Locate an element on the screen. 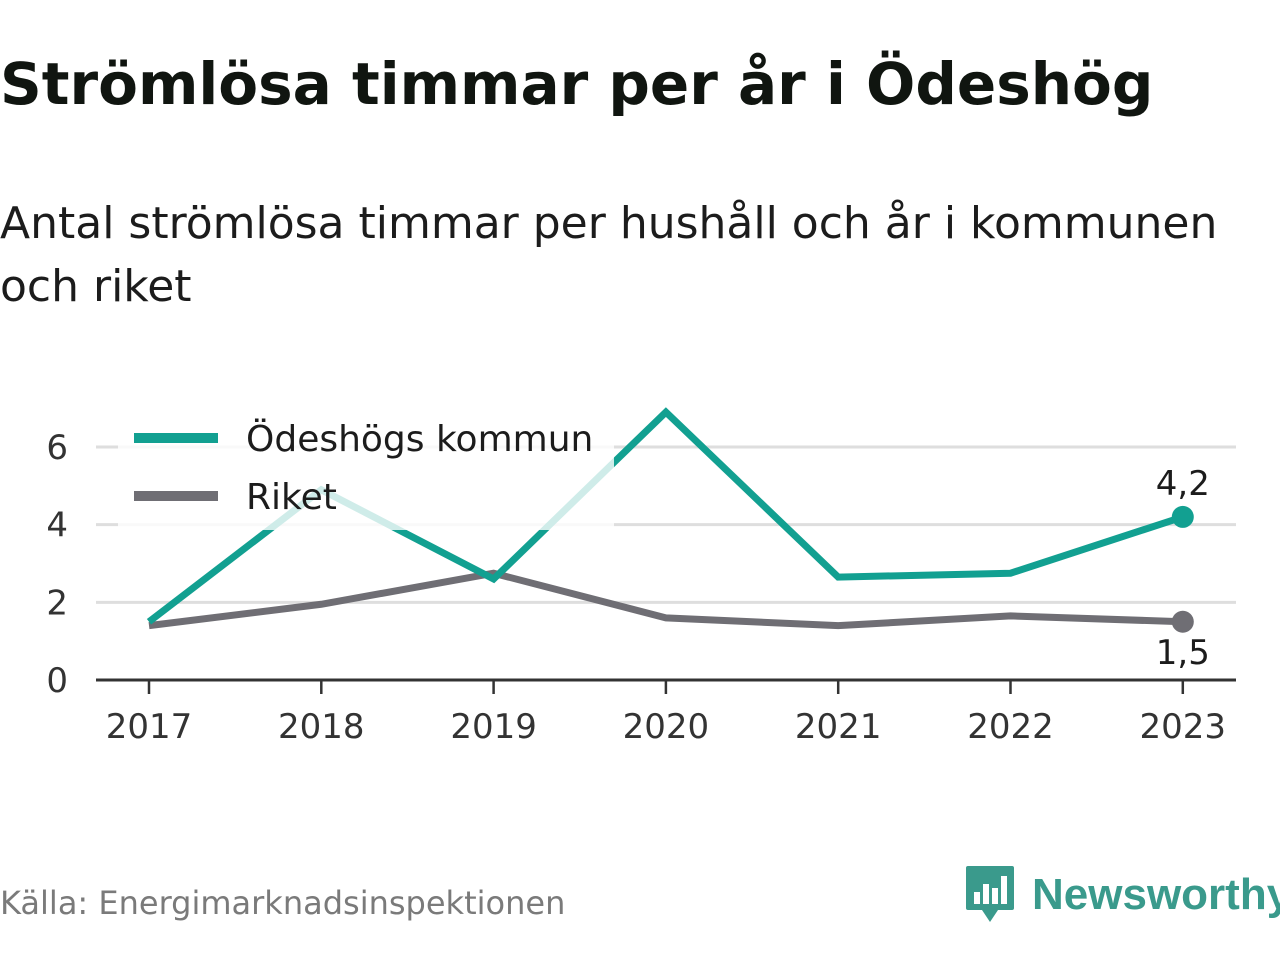 The image size is (1280, 960). legend: Ödeshögs kommun Riket is located at coordinates (366, 469).